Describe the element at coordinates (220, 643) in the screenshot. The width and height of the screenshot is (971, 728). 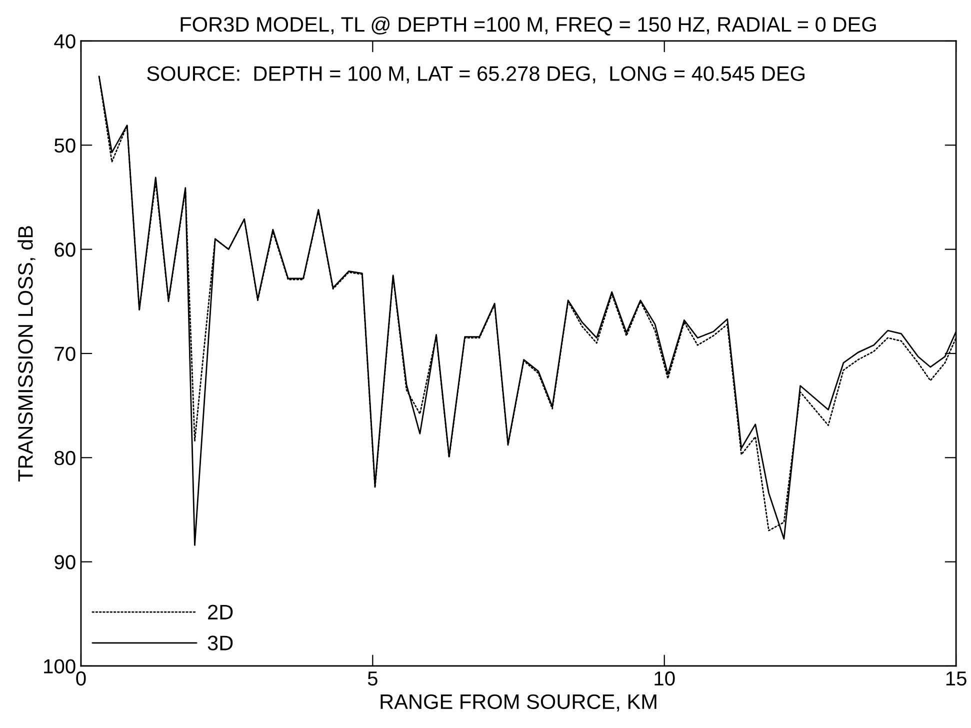
I see `legend-label: 3D` at that location.